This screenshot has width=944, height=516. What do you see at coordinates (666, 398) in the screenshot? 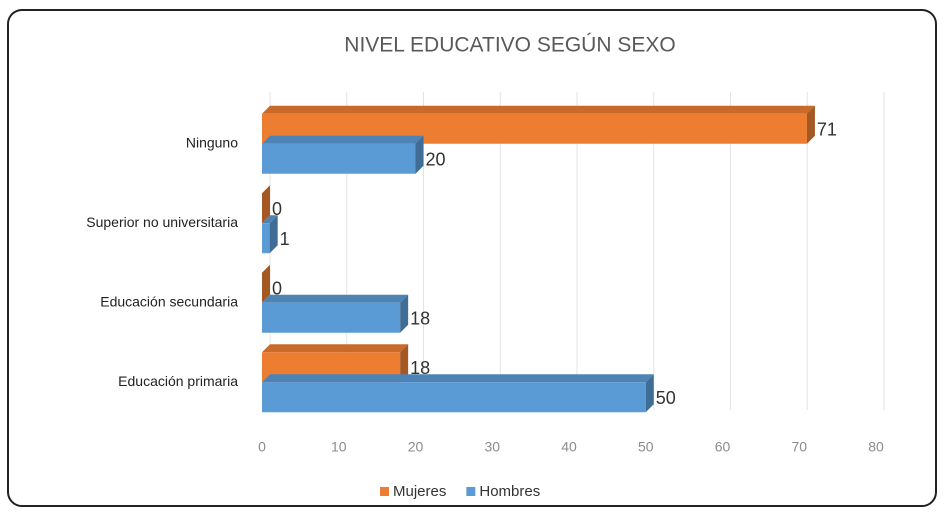
I see `value-label: 50` at bounding box center [666, 398].